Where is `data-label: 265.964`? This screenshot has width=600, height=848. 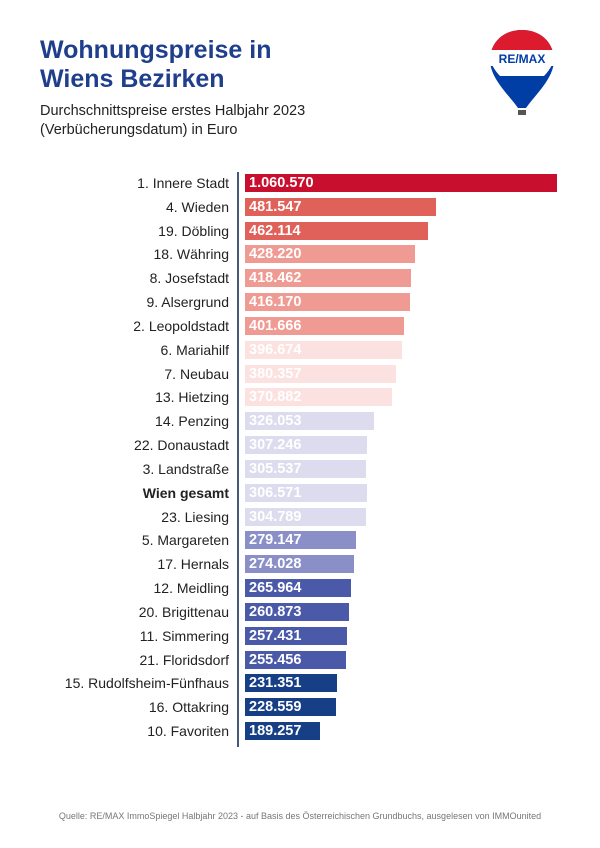 data-label: 265.964 is located at coordinates (275, 588).